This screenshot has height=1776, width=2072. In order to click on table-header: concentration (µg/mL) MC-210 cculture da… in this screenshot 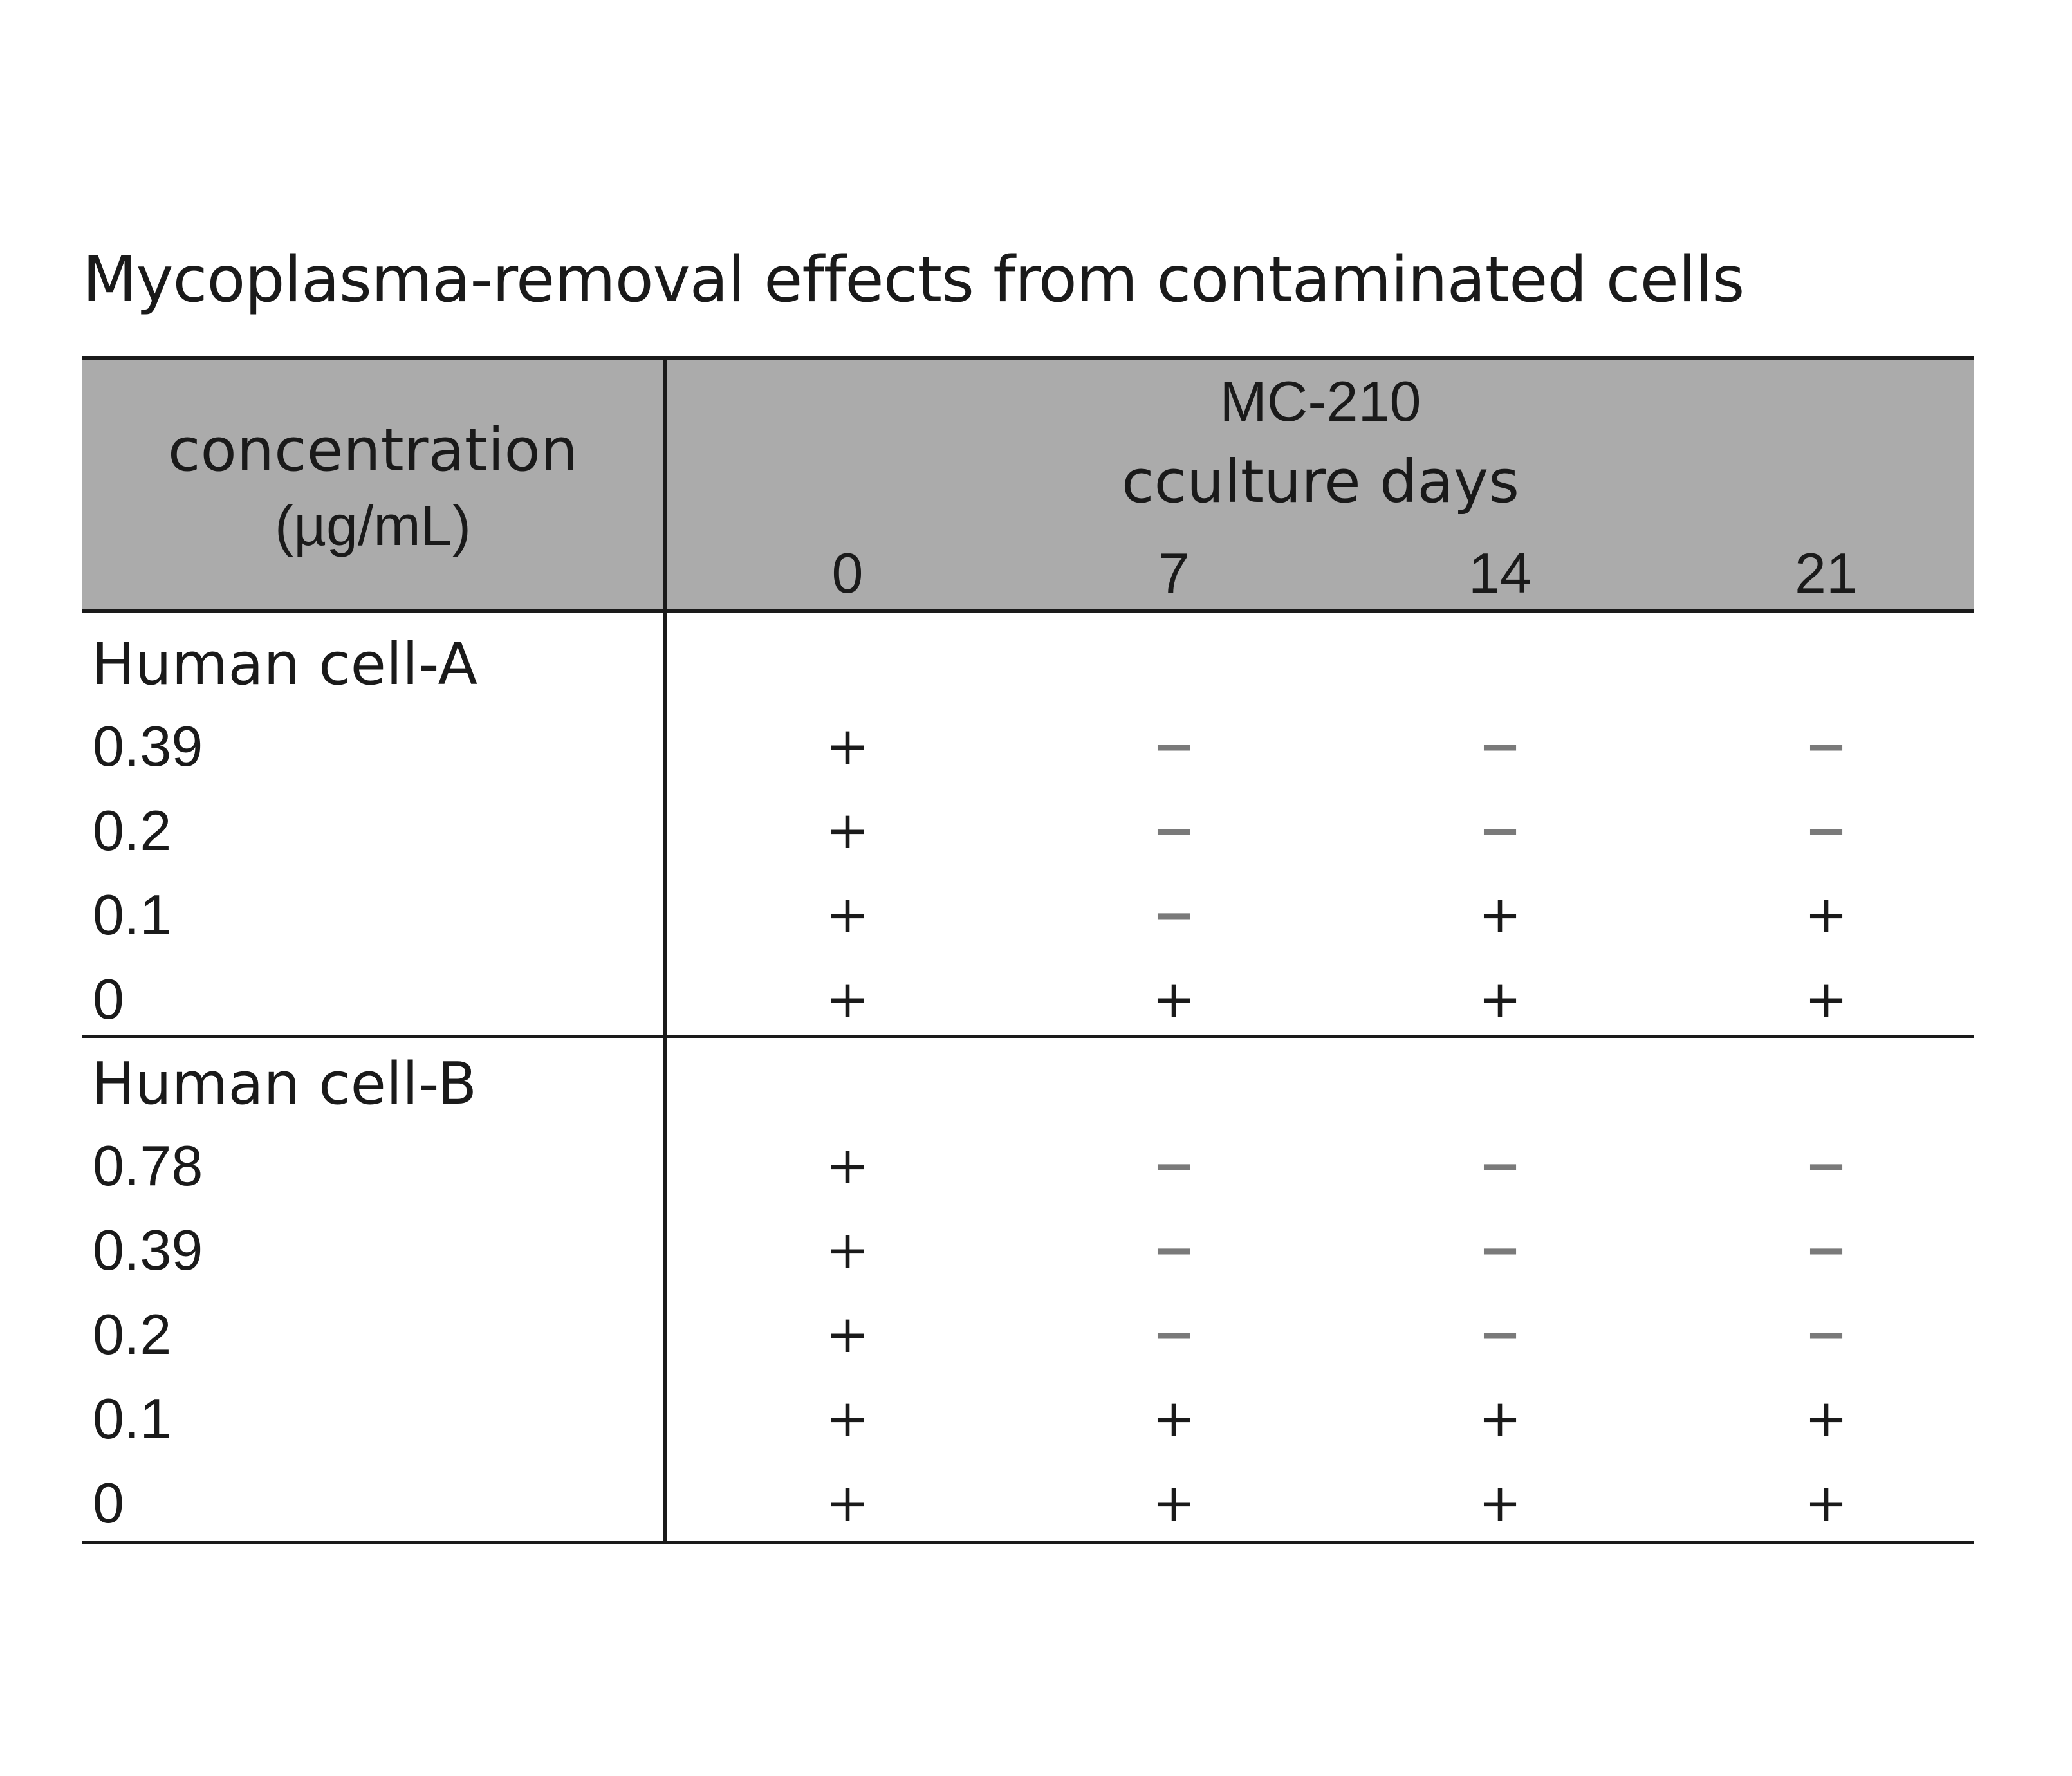, I will do `click(1028, 484)`.